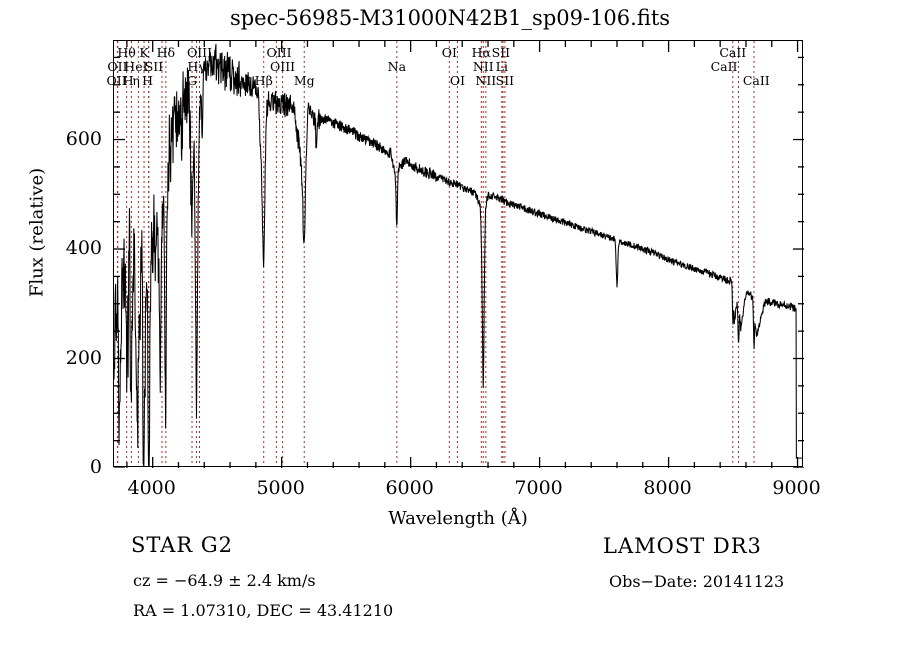 This screenshot has width=900, height=649. I want to click on y-tick-label: 200, so click(83, 357).